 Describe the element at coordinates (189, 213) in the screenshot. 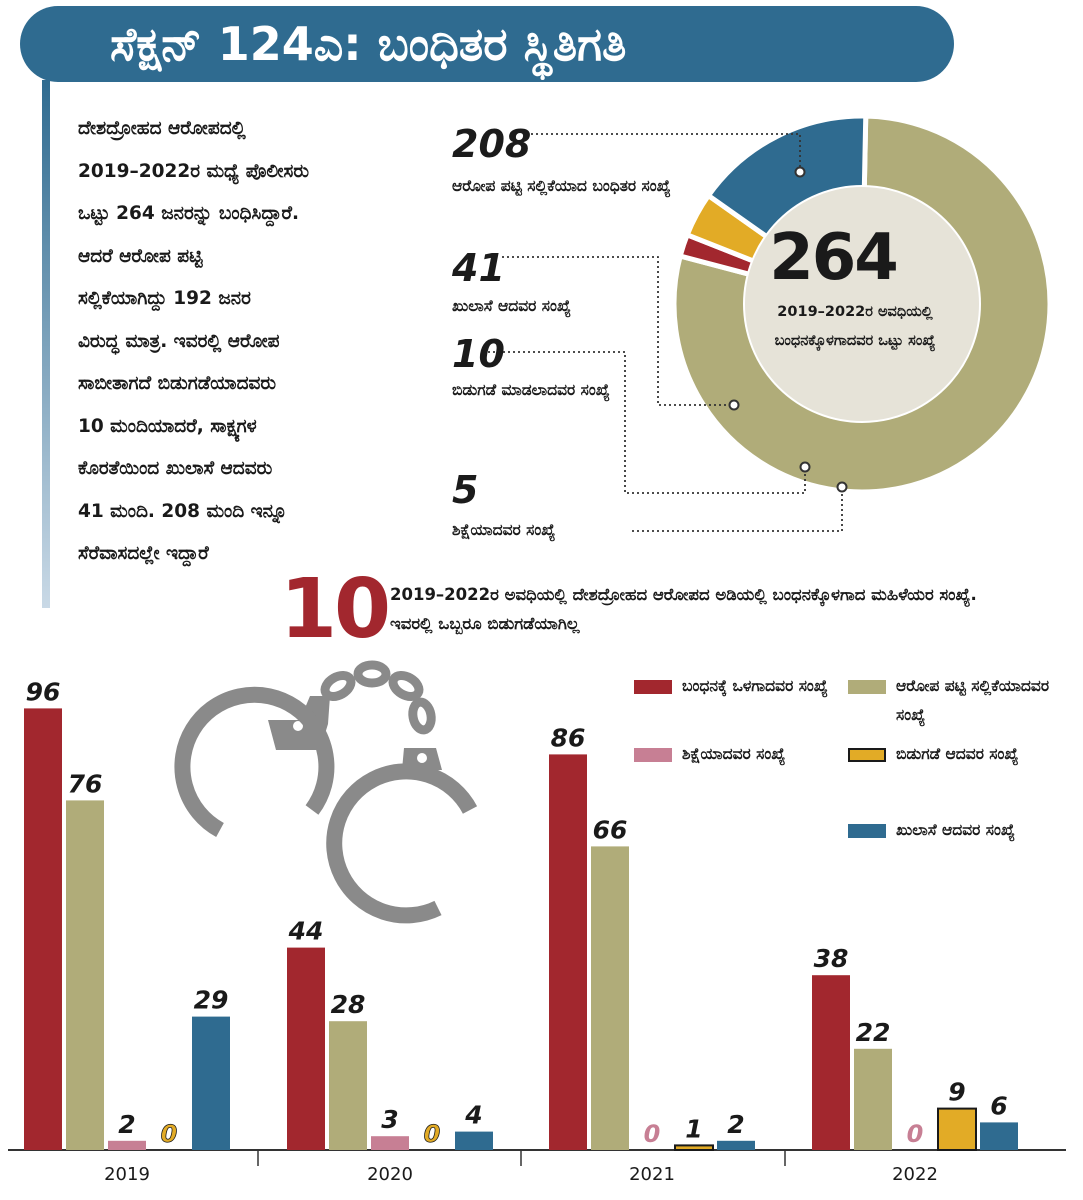

I see `intro-line: ಒಟ್ಟು 264 ಜನರನ್ನು ಬಂಧಿಸಿದ್ದಾರೆ.` at that location.